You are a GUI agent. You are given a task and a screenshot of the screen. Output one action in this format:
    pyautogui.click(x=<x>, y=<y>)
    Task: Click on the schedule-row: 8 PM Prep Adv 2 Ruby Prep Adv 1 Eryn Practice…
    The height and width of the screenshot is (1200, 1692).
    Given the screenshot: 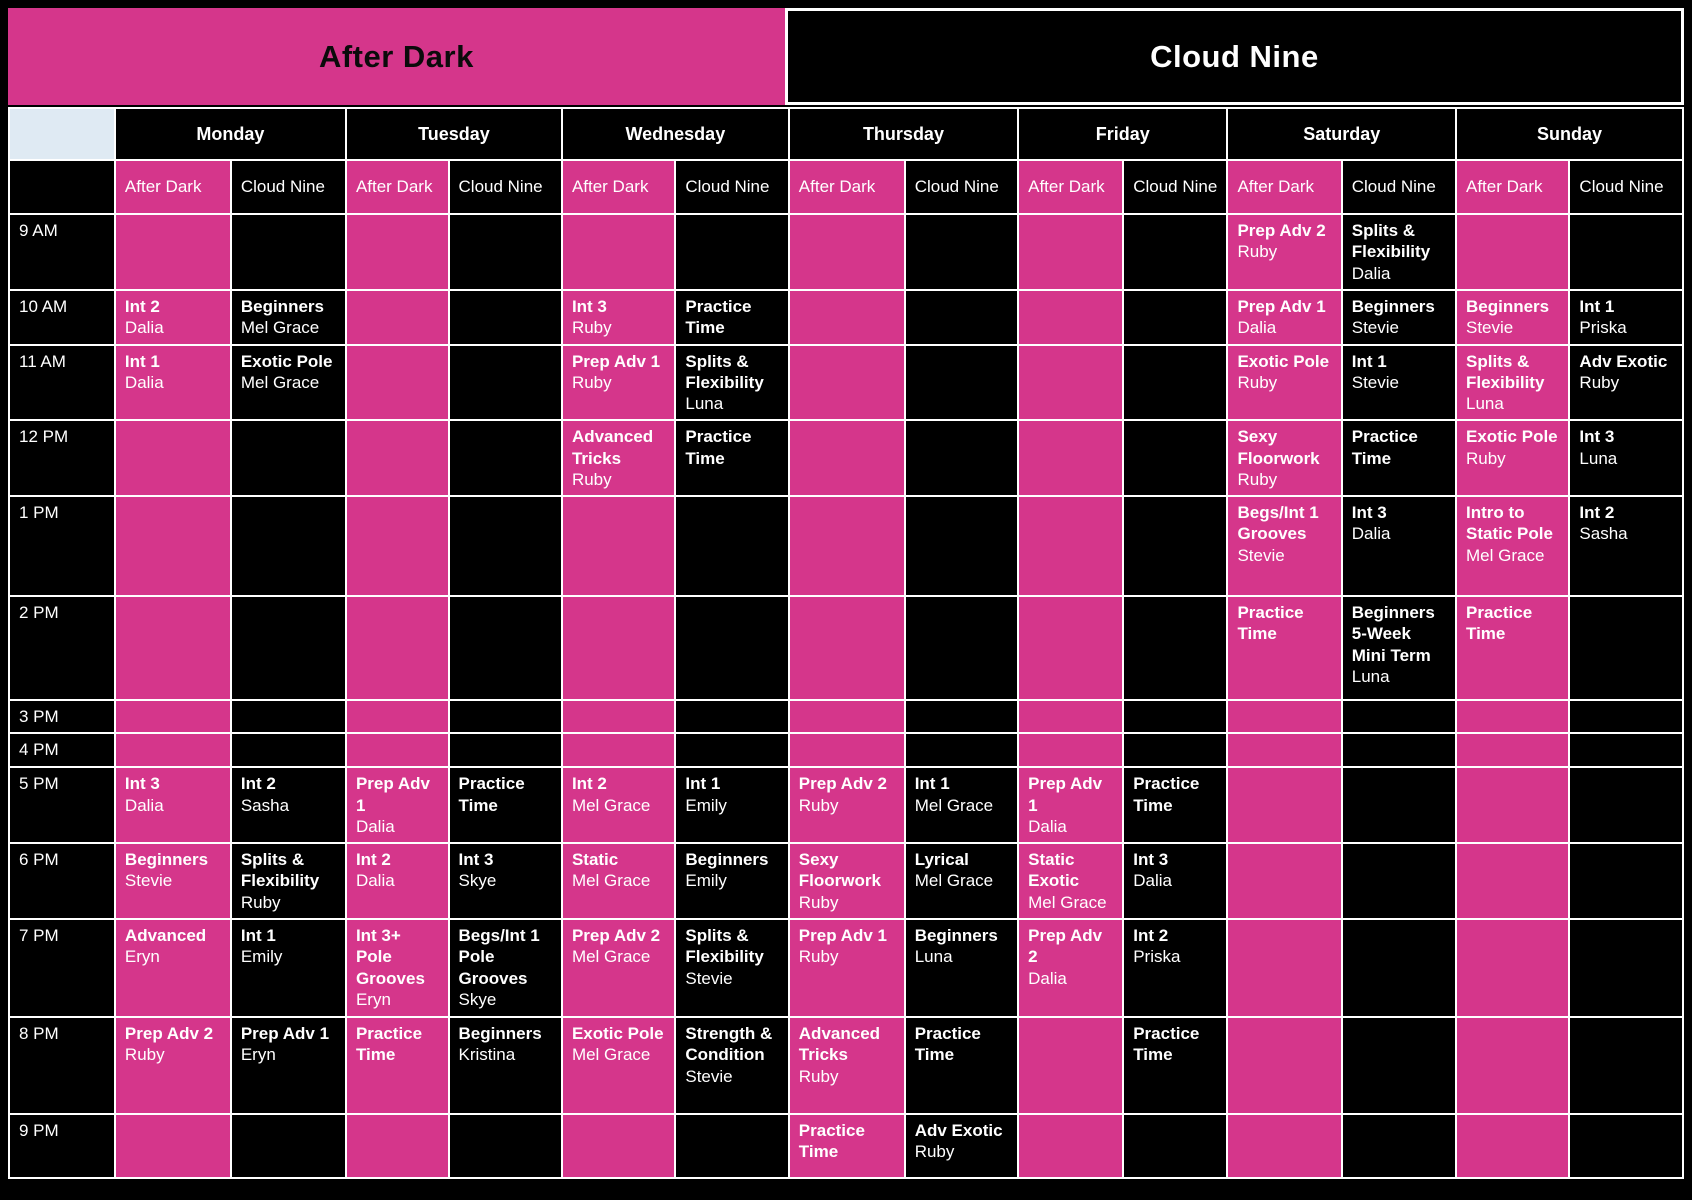 What is the action you would take?
    pyautogui.click(x=846, y=1065)
    